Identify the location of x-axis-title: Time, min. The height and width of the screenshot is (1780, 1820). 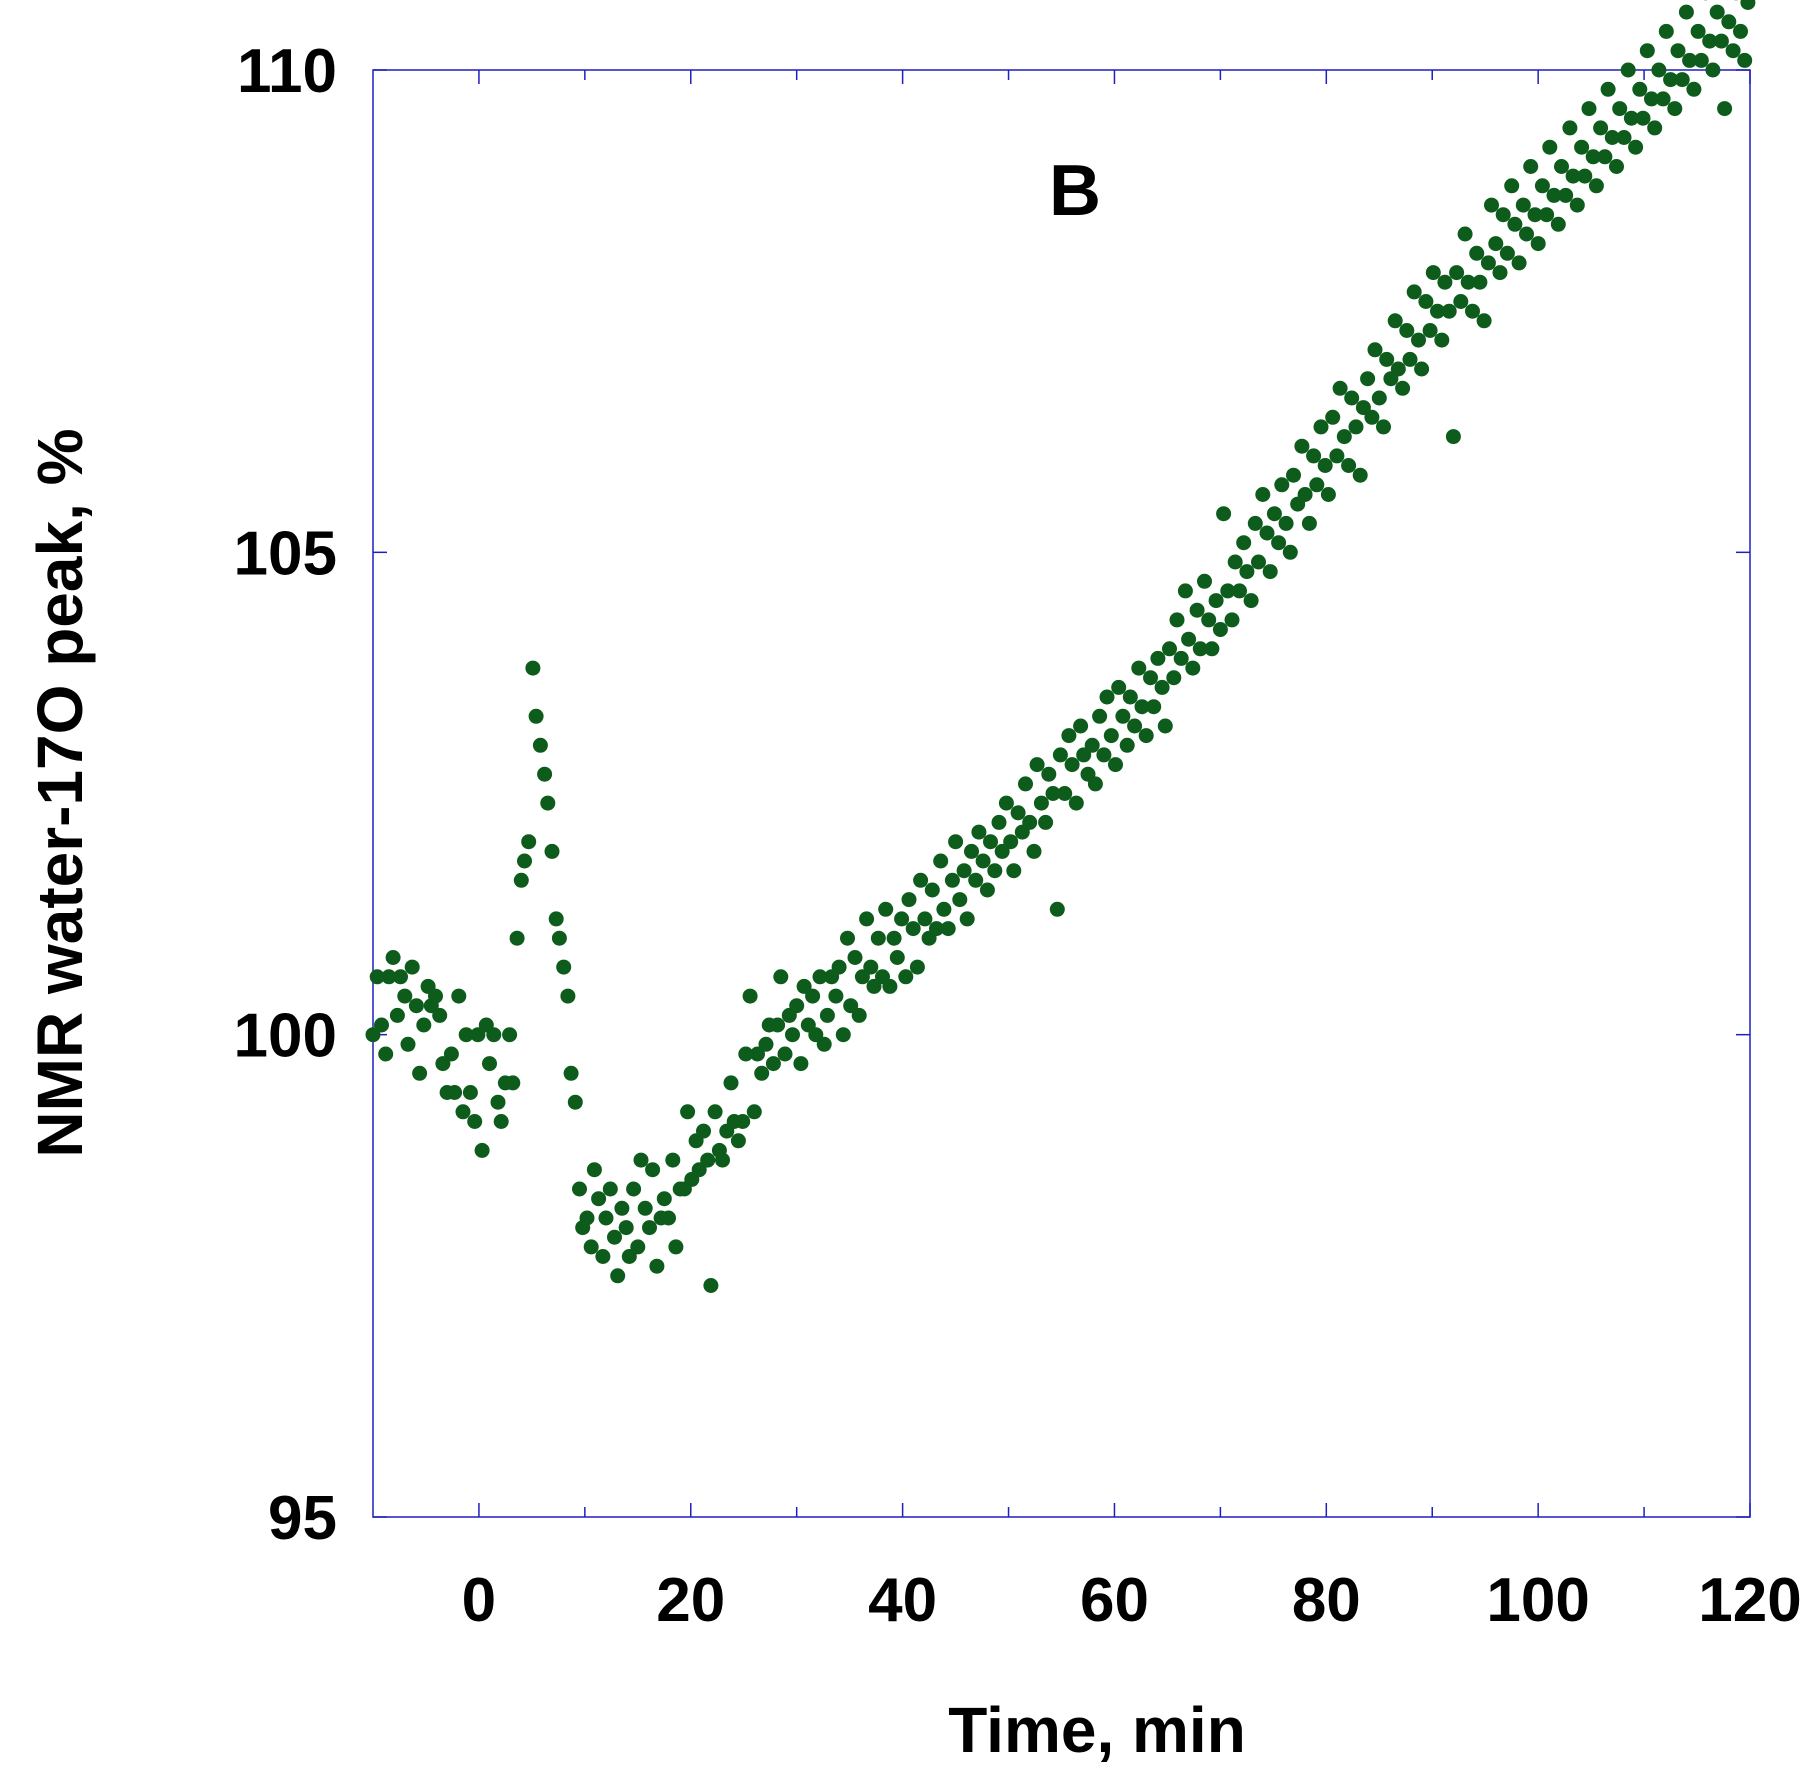
(1097, 1730).